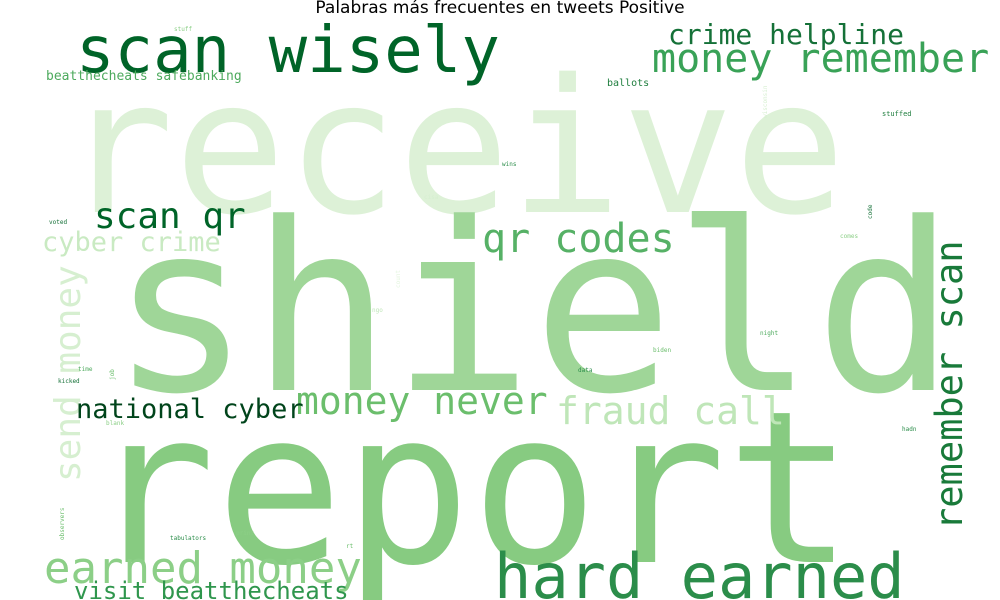 This screenshot has width=1000, height=600. What do you see at coordinates (190, 409) in the screenshot?
I see `word-national-cyber: national cyber` at bounding box center [190, 409].